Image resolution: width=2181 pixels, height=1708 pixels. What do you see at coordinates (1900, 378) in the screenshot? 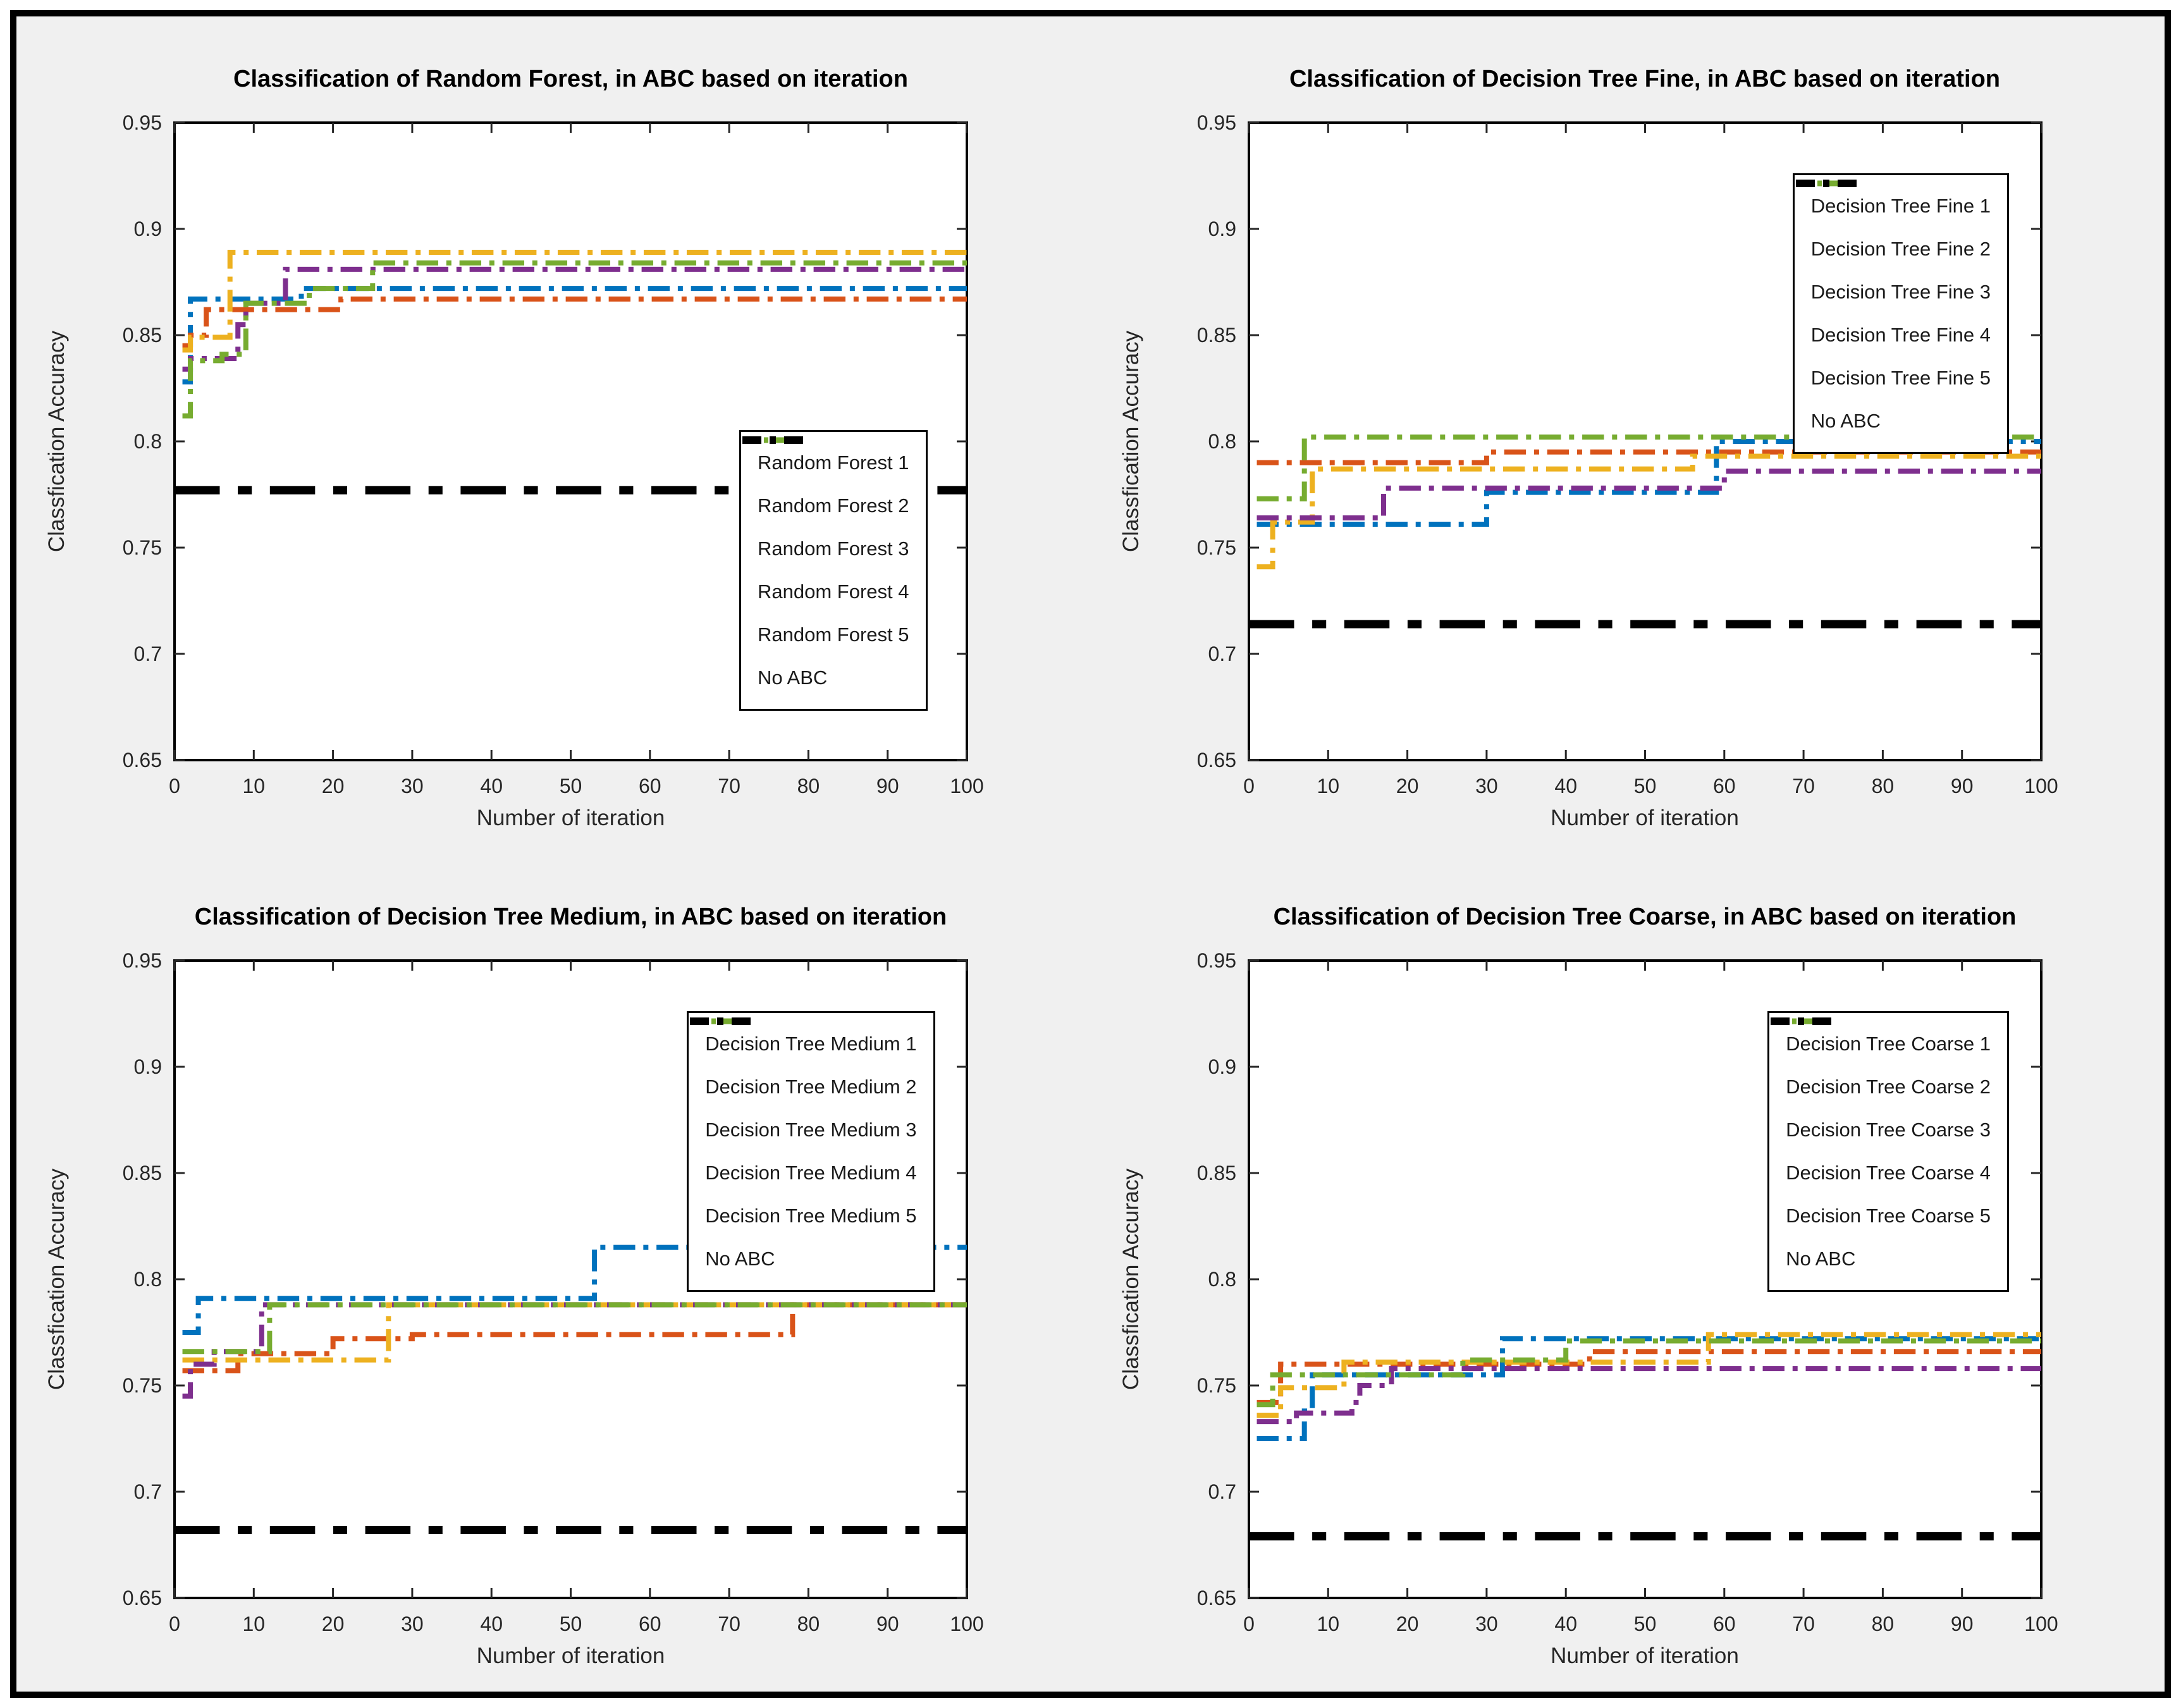
I see `legend-item-label: Decision Tree Fine 5` at bounding box center [1900, 378].